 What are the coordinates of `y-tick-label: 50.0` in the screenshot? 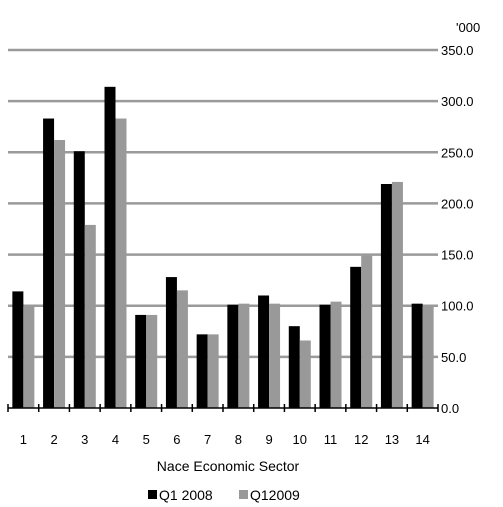 It's located at (453, 357).